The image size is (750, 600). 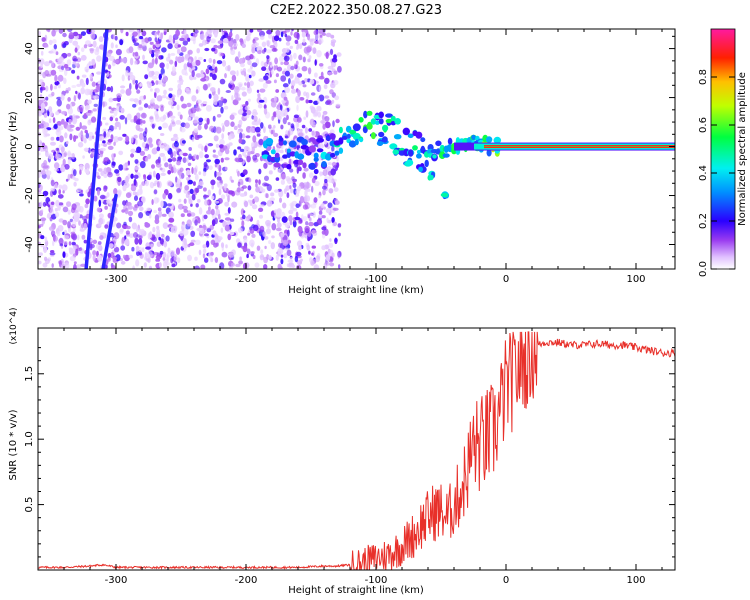 What do you see at coordinates (29, 439) in the screenshot?
I see `y-tick-label: 1.0` at bounding box center [29, 439].